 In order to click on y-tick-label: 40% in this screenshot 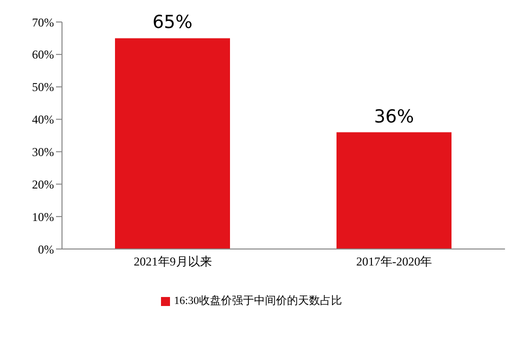, I will do `click(43, 119)`.